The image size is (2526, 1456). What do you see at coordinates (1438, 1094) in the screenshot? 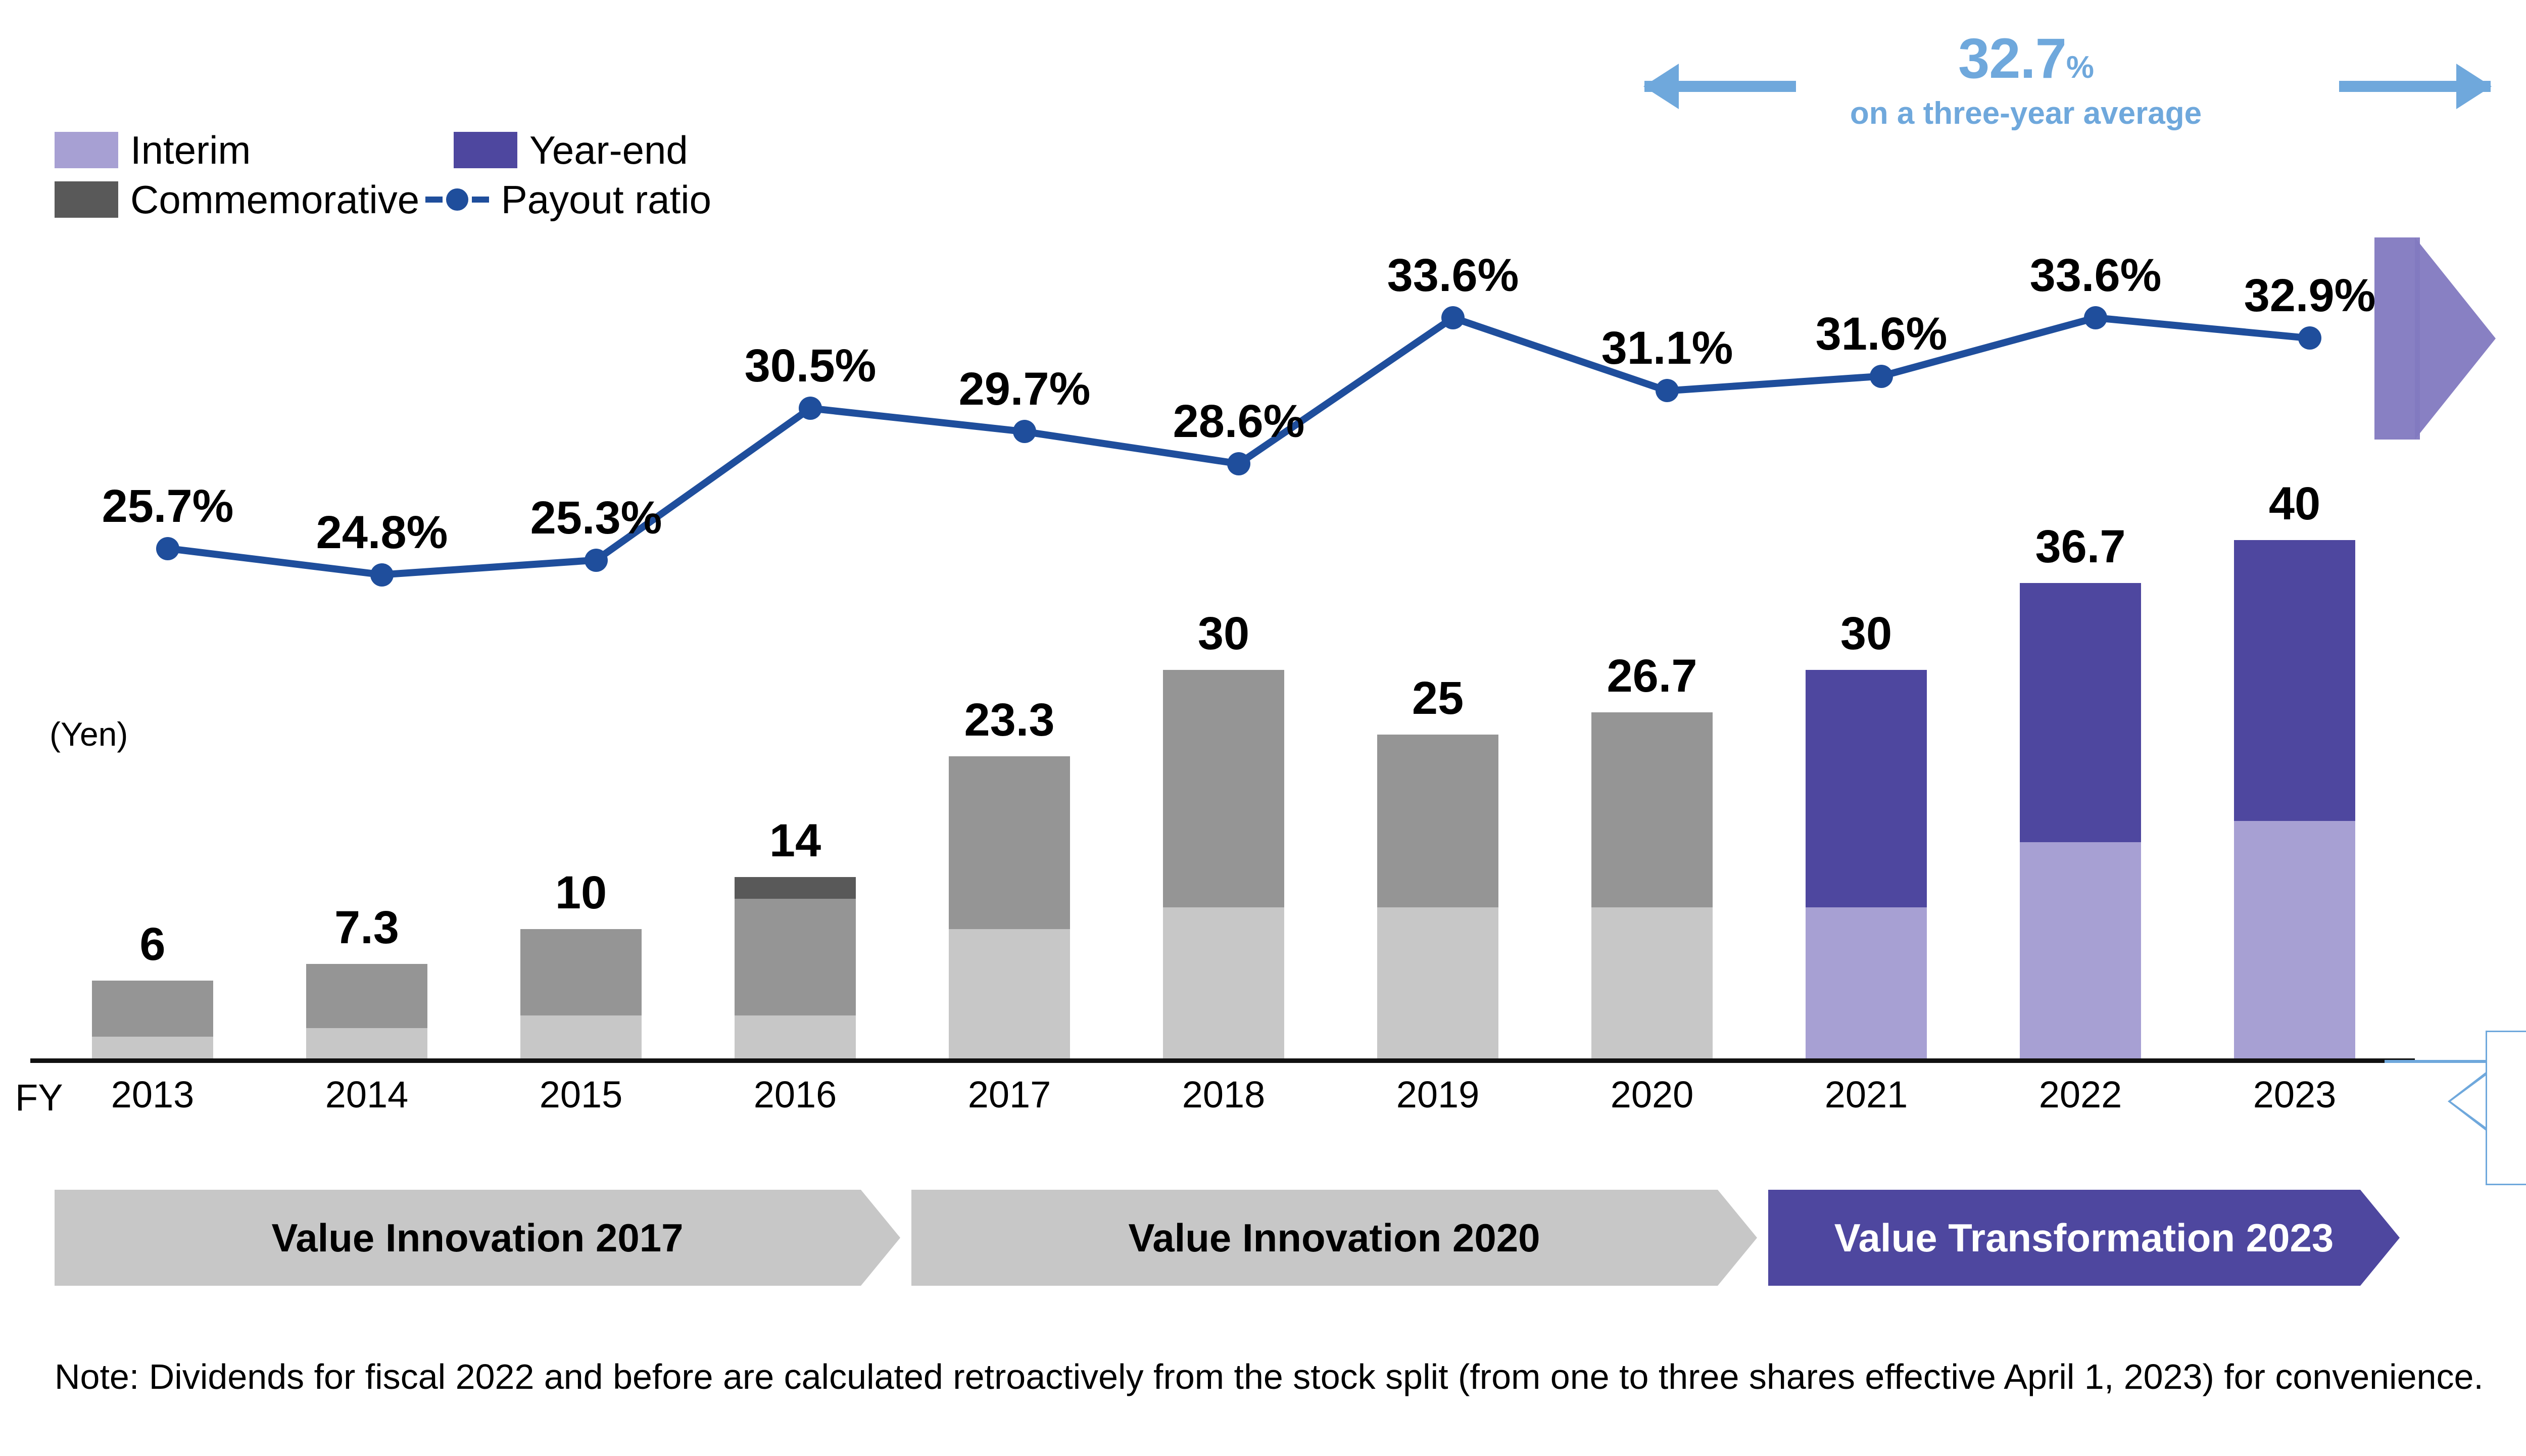
I see `x-axis-tick-label: 2019` at bounding box center [1438, 1094].